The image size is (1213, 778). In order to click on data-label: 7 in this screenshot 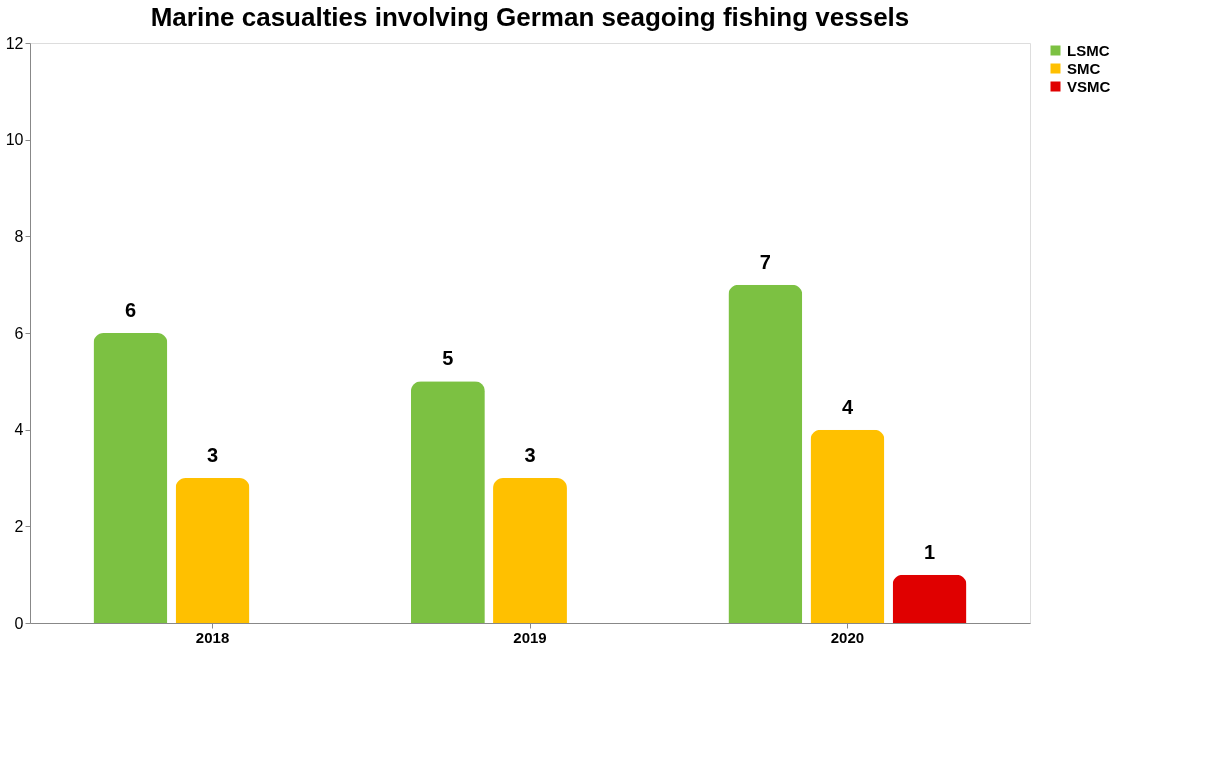, I will do `click(765, 261)`.